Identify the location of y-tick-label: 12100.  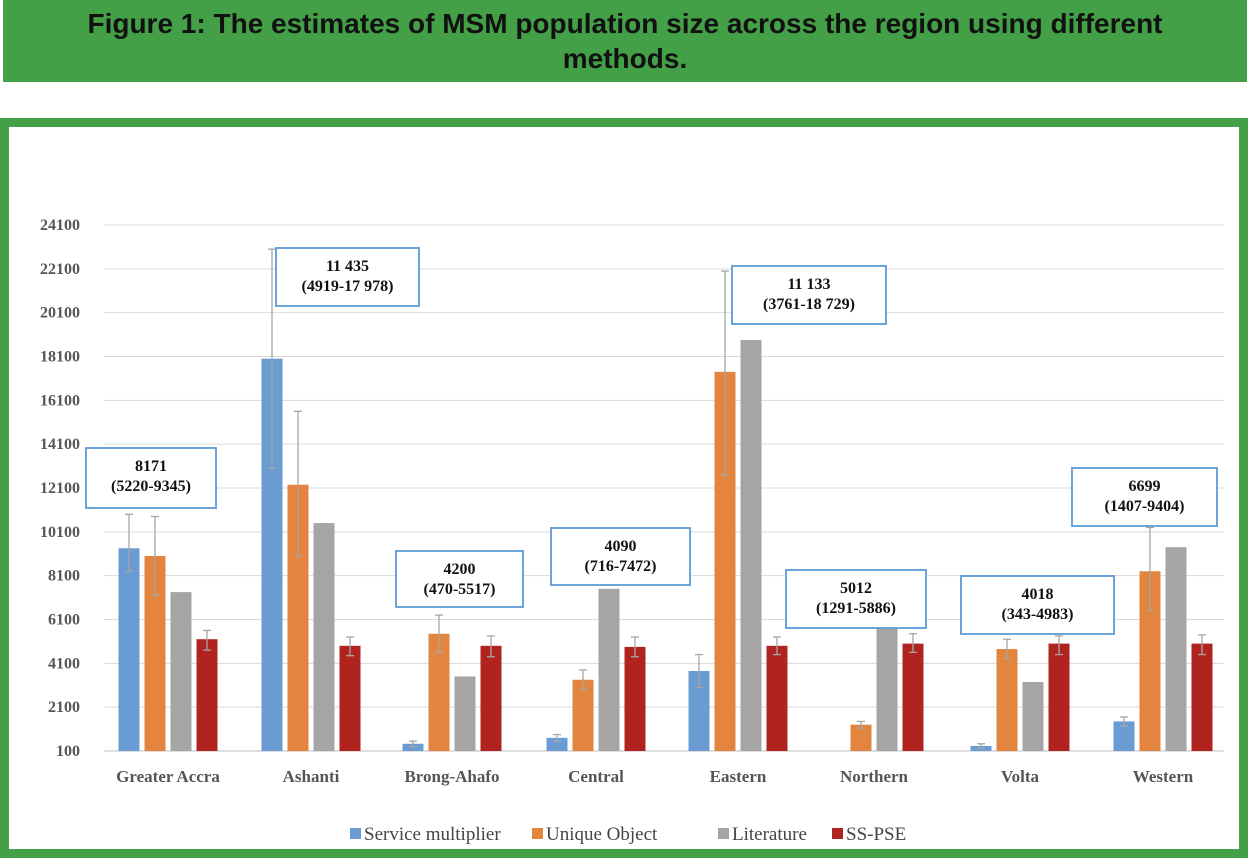
(60, 488).